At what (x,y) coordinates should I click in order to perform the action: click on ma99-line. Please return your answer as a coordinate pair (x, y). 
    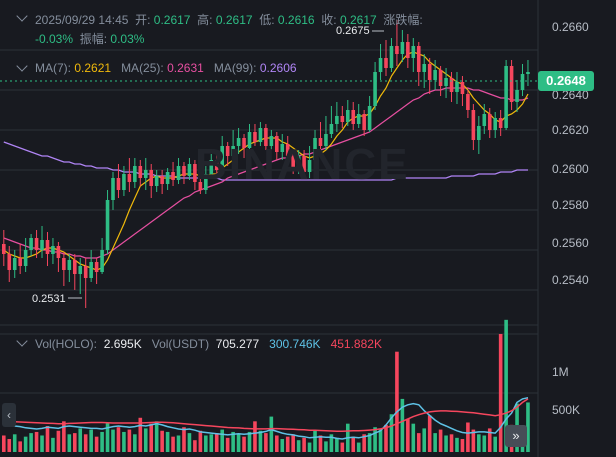
    Looking at the image, I should click on (265, 161).